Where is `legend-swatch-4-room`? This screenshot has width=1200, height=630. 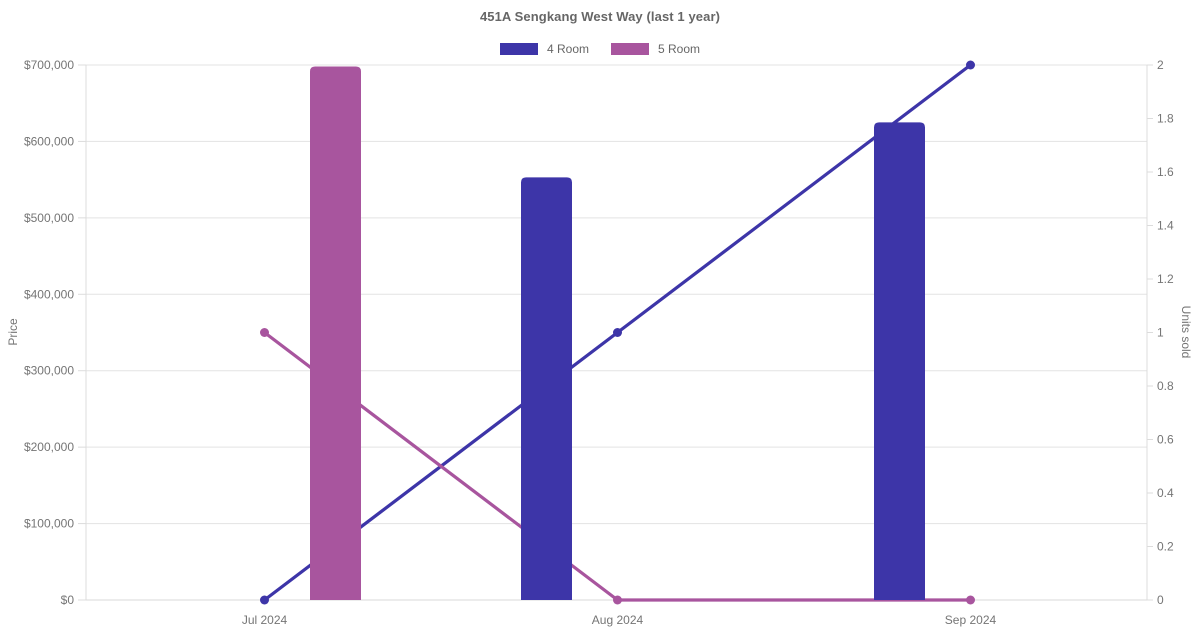
legend-swatch-4-room is located at coordinates (518, 49).